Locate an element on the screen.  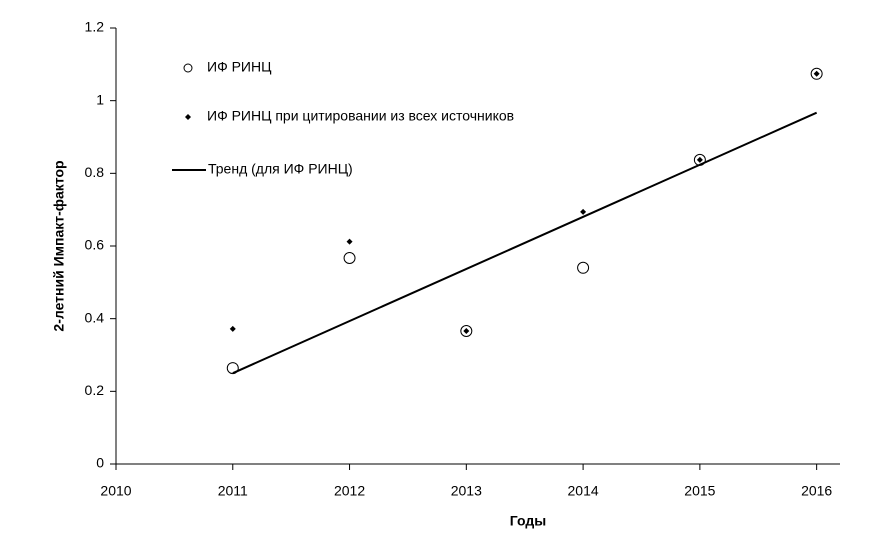
legend-label: Тренд (для ИФ РИНЦ) is located at coordinates (280, 169).